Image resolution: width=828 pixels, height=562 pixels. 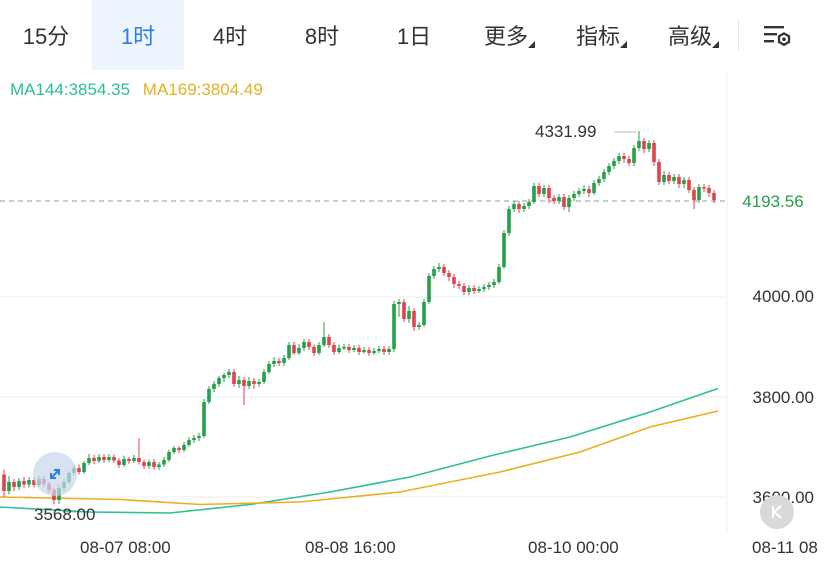 I want to click on timeframe-tab-label: 高级, so click(x=689, y=36).